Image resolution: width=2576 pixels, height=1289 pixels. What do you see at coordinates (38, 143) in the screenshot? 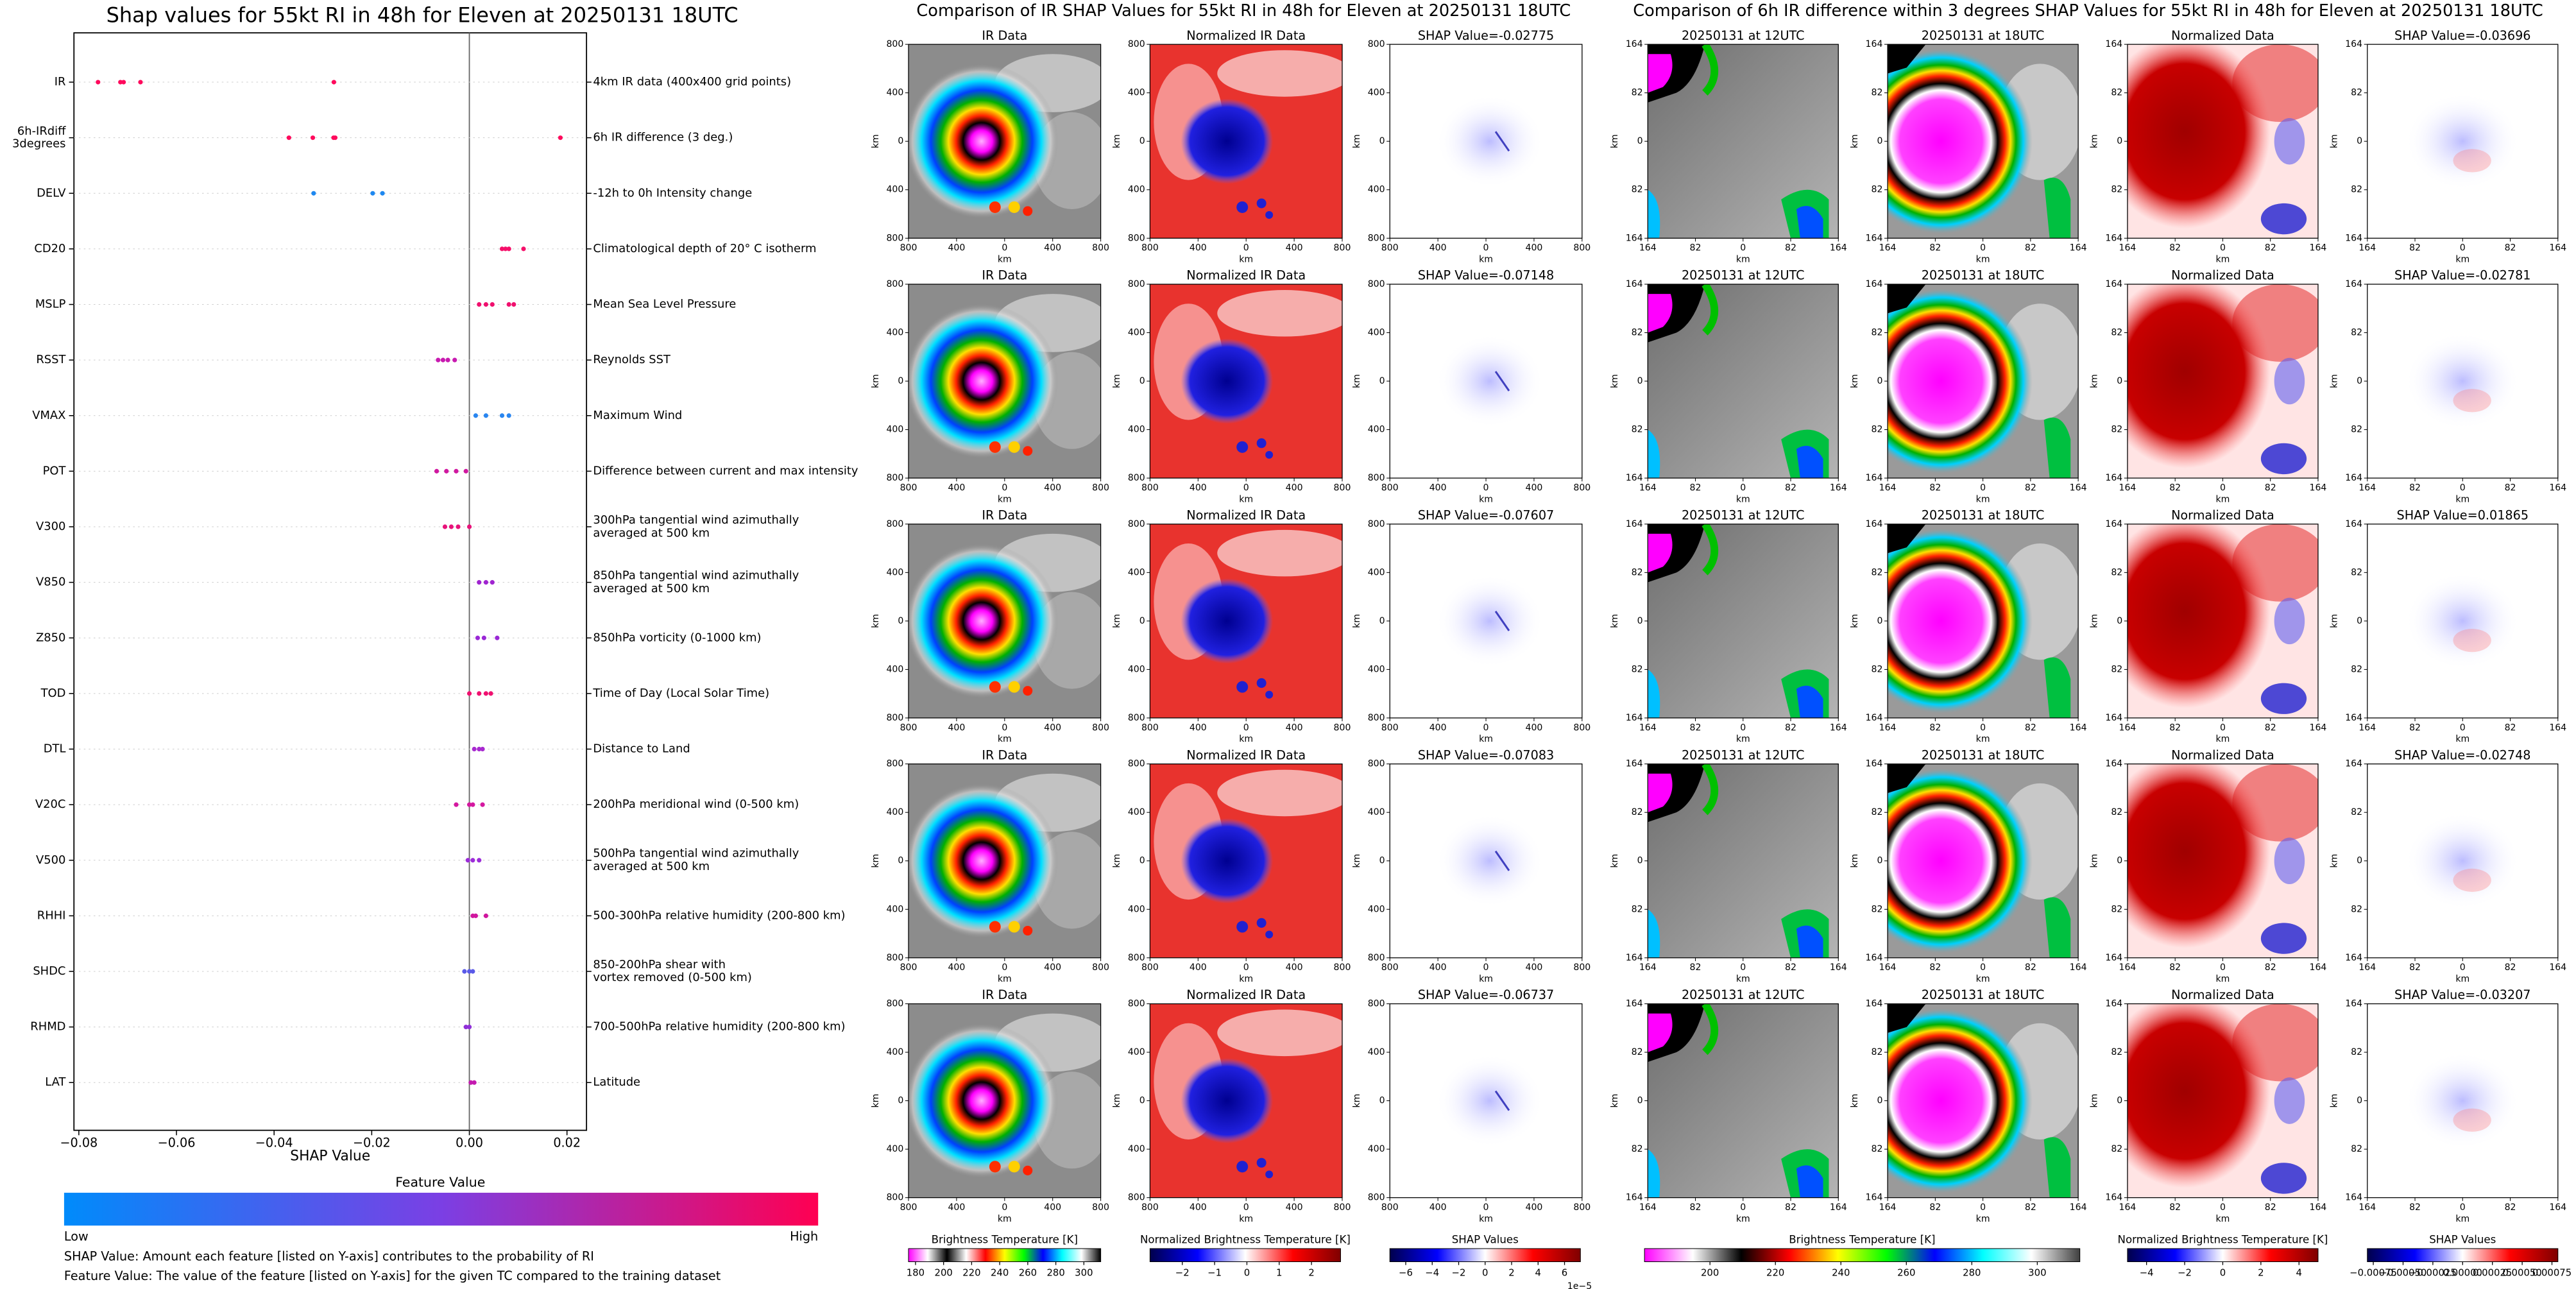
I see `feature-label: 3degrees` at bounding box center [38, 143].